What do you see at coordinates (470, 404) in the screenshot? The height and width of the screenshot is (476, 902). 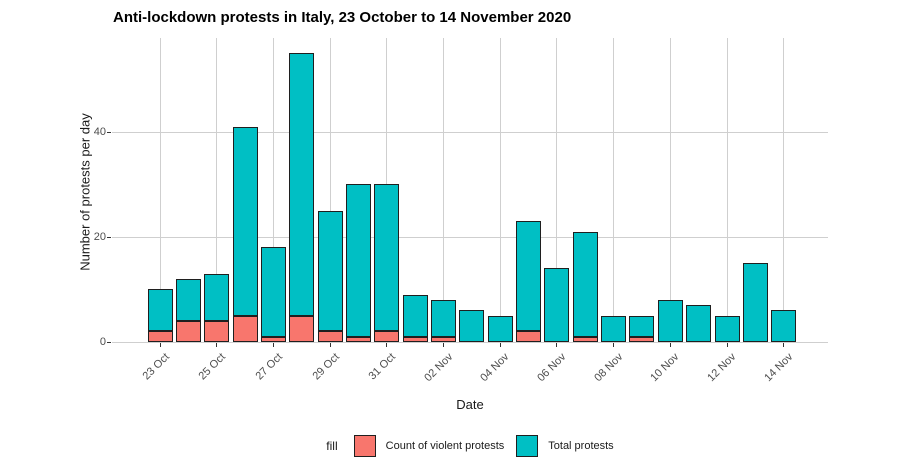 I see `x-axis-title: Date` at bounding box center [470, 404].